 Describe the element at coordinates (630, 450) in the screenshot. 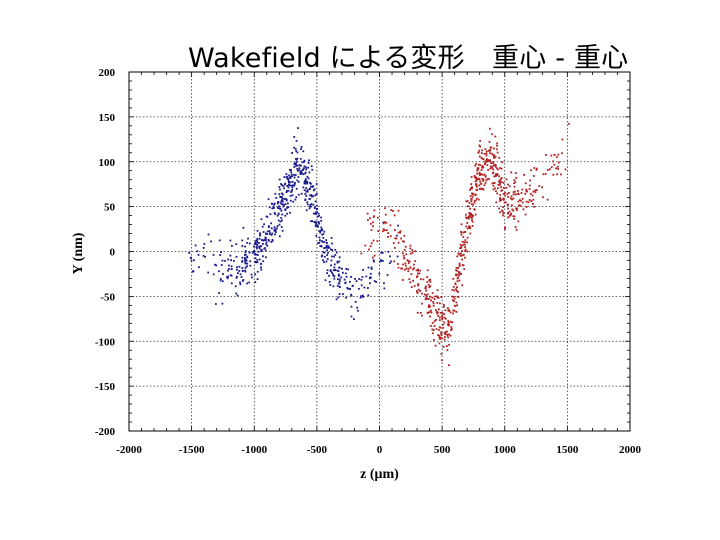

I see `x-tick-label: 2000` at that location.